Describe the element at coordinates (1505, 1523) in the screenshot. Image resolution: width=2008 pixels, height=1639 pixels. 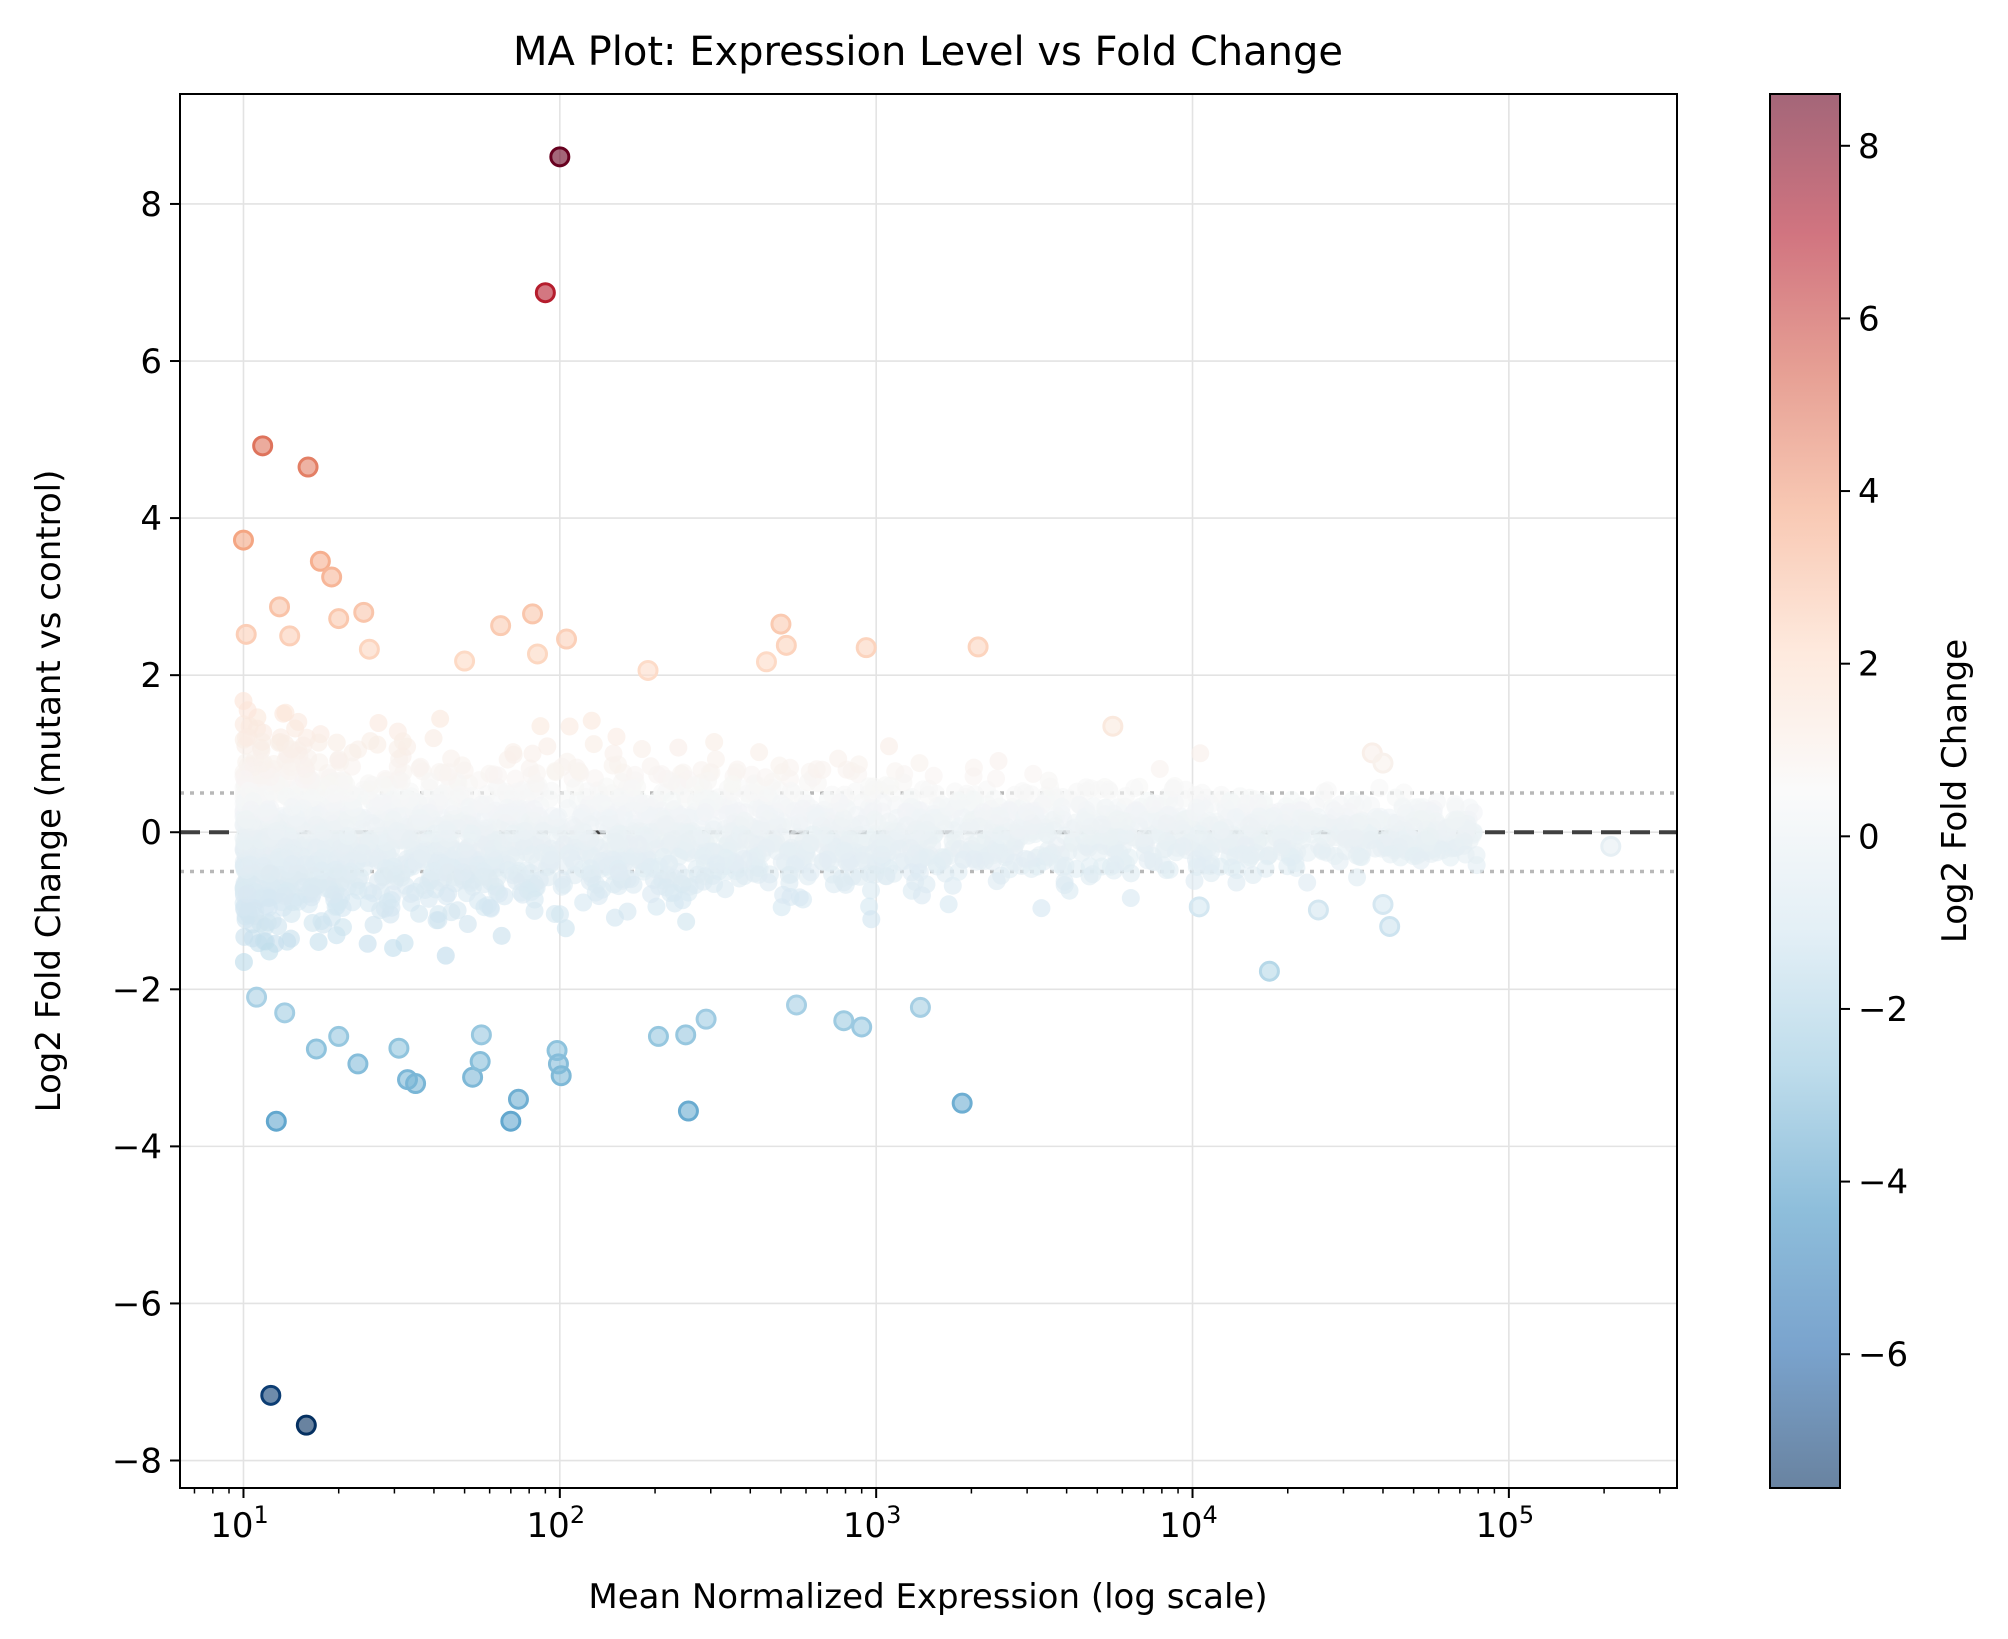
I see `x-tick-label: 105` at that location.